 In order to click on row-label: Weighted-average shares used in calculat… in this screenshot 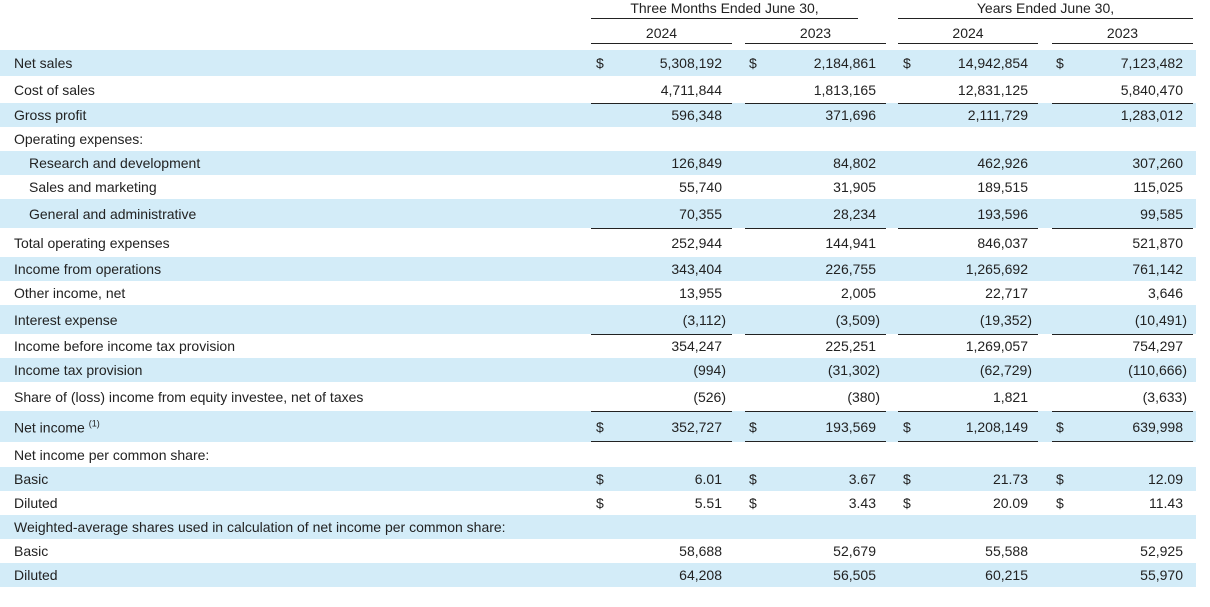, I will do `click(260, 527)`.